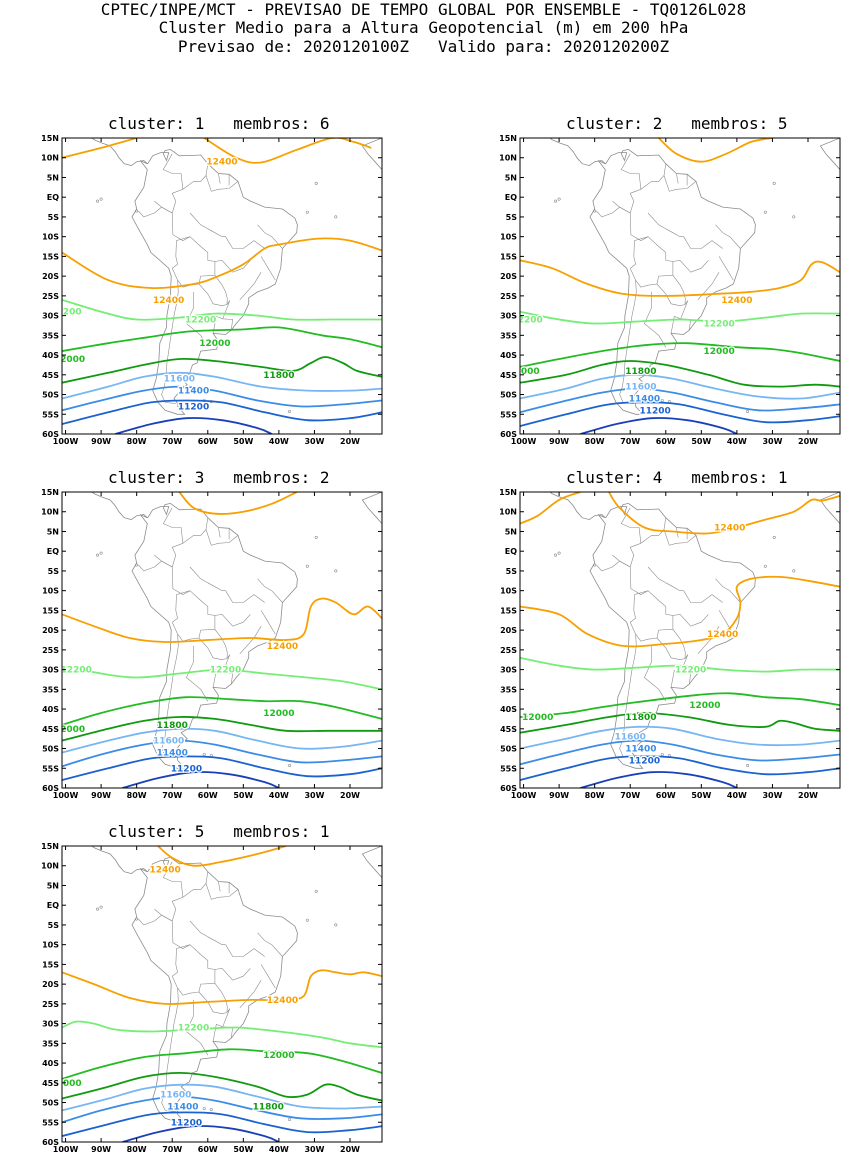 The width and height of the screenshot is (847, 1168). Describe the element at coordinates (508, 610) in the screenshot. I see `lat-tick-label: 15S` at that location.